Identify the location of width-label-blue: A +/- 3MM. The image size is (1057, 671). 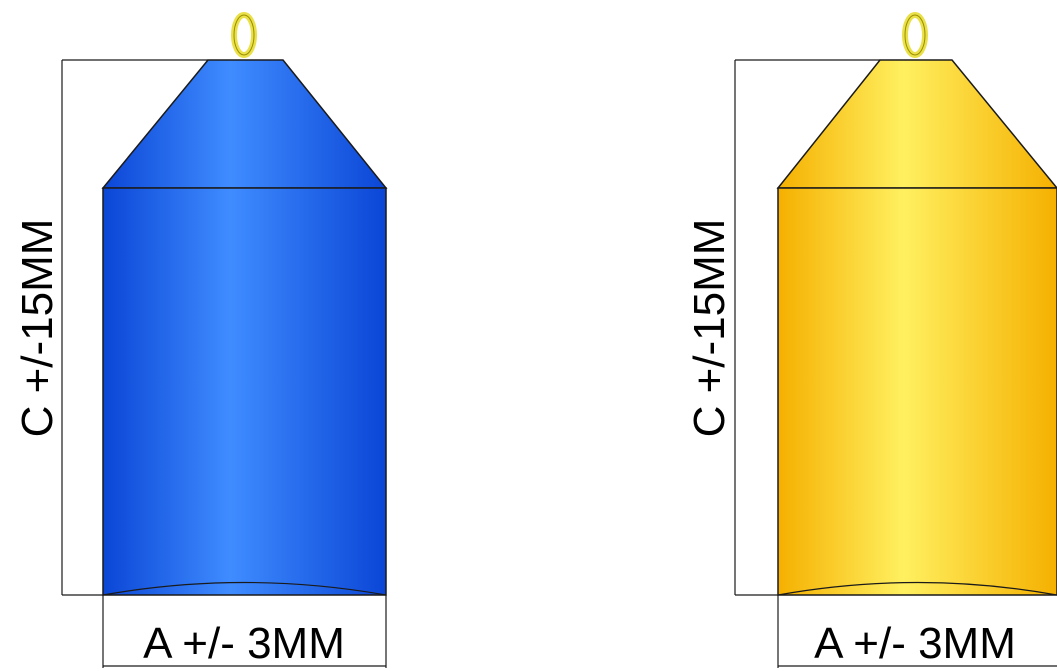
(244, 643).